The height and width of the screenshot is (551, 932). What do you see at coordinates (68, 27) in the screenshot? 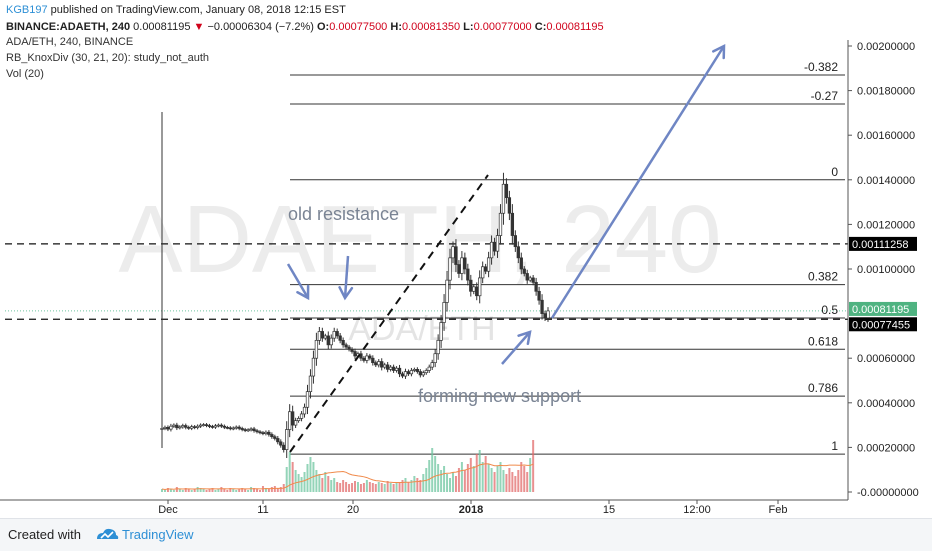
I see `symbol-name: BINANCE:ADAETH, 240` at bounding box center [68, 27].